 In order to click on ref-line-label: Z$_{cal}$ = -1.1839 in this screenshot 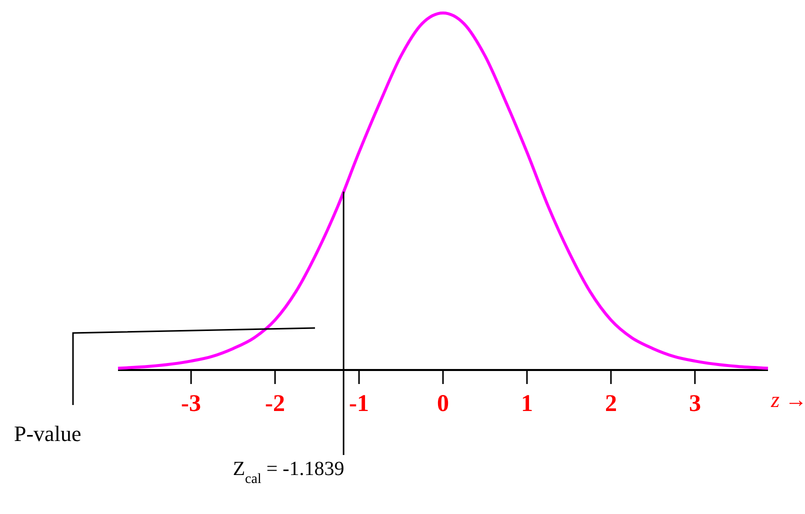, I will do `click(288, 472)`.